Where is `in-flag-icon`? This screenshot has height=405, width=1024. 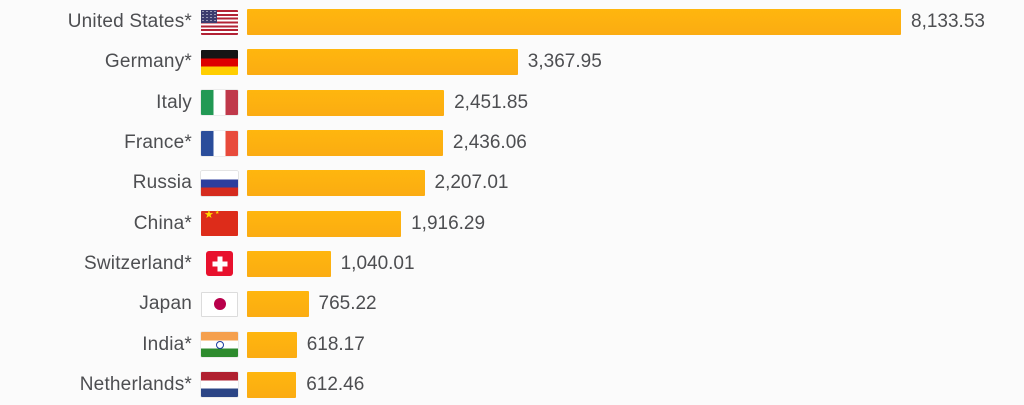
in-flag-icon is located at coordinates (219, 345).